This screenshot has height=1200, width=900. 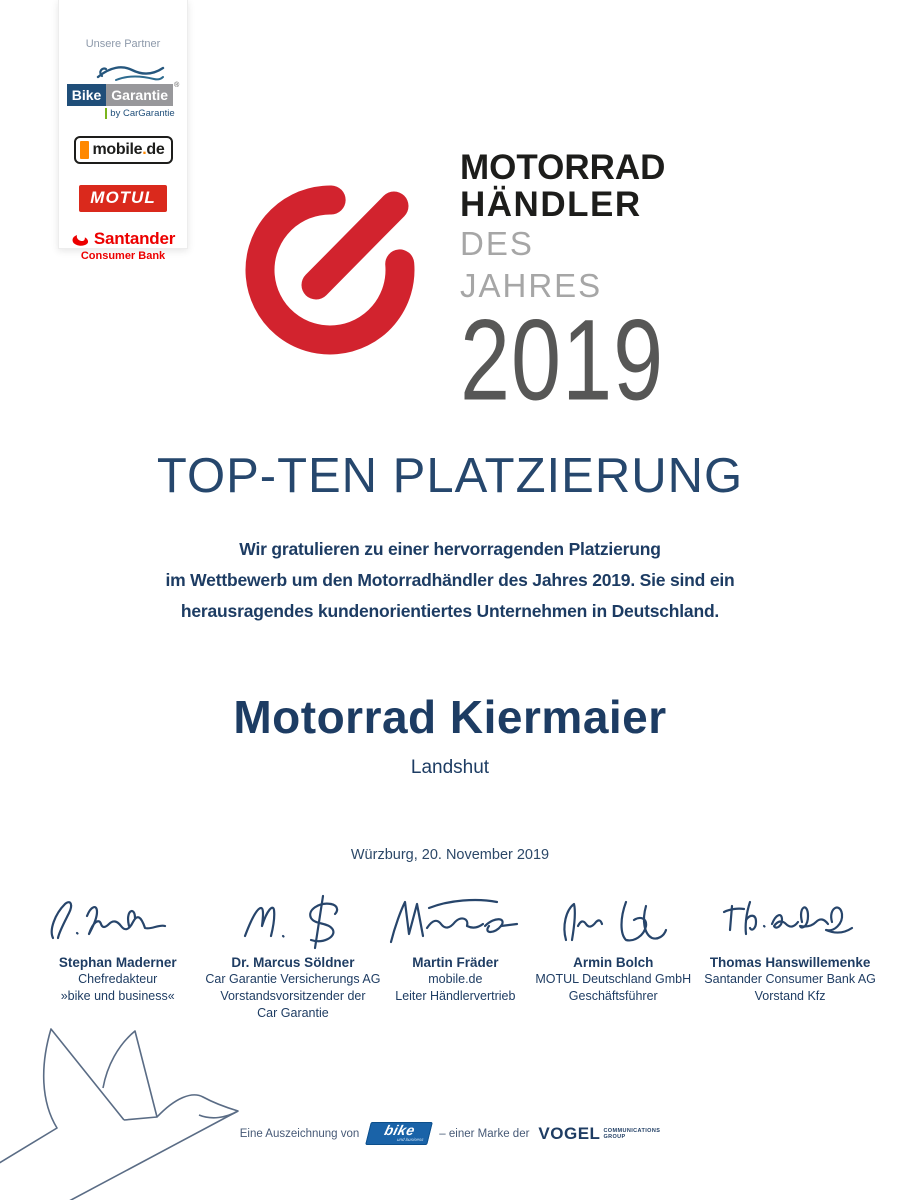 What do you see at coordinates (450, 767) in the screenshot?
I see `recipient-city: Landshut` at bounding box center [450, 767].